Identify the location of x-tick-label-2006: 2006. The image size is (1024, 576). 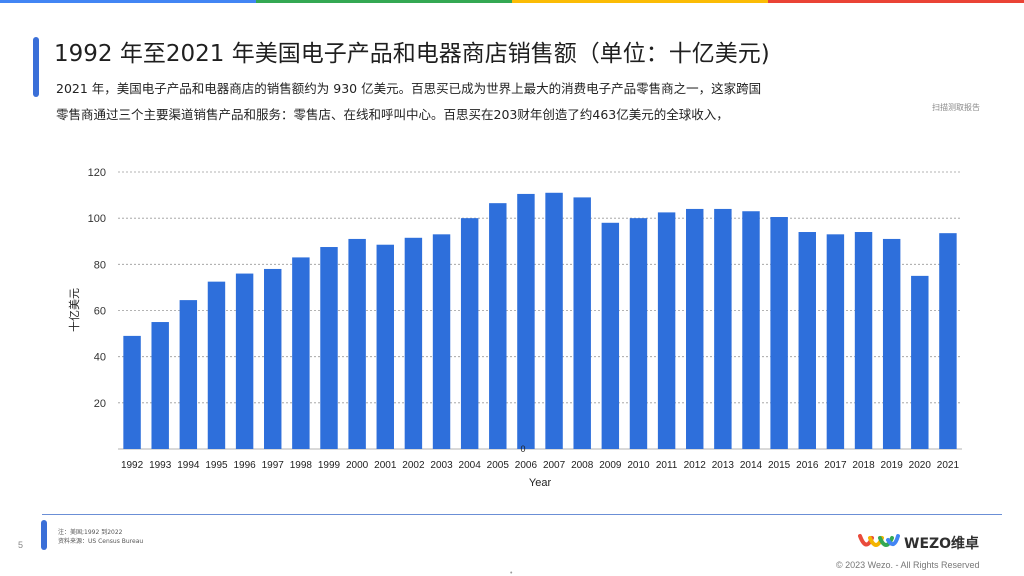
(526, 465).